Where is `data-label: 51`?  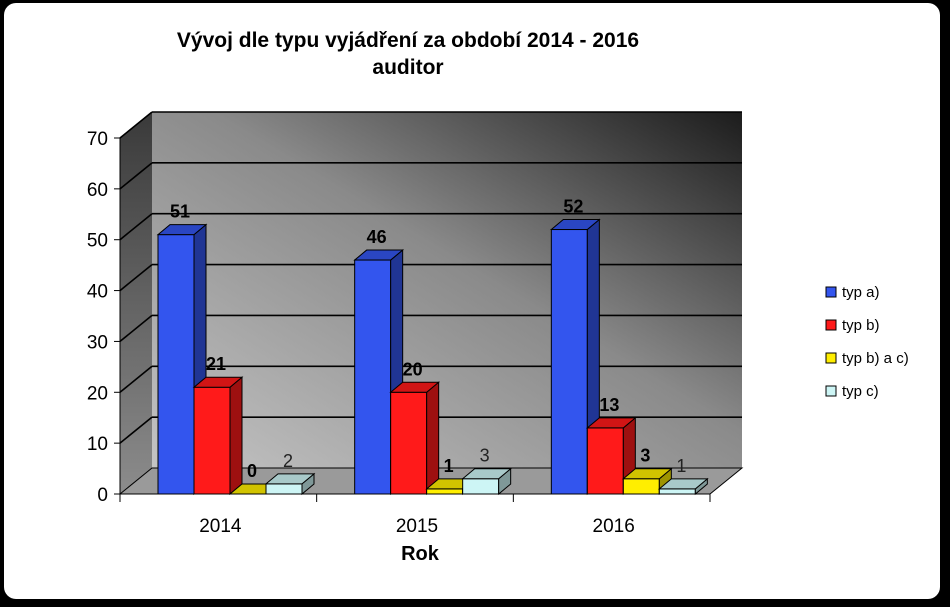
data-label: 51 is located at coordinates (180, 212).